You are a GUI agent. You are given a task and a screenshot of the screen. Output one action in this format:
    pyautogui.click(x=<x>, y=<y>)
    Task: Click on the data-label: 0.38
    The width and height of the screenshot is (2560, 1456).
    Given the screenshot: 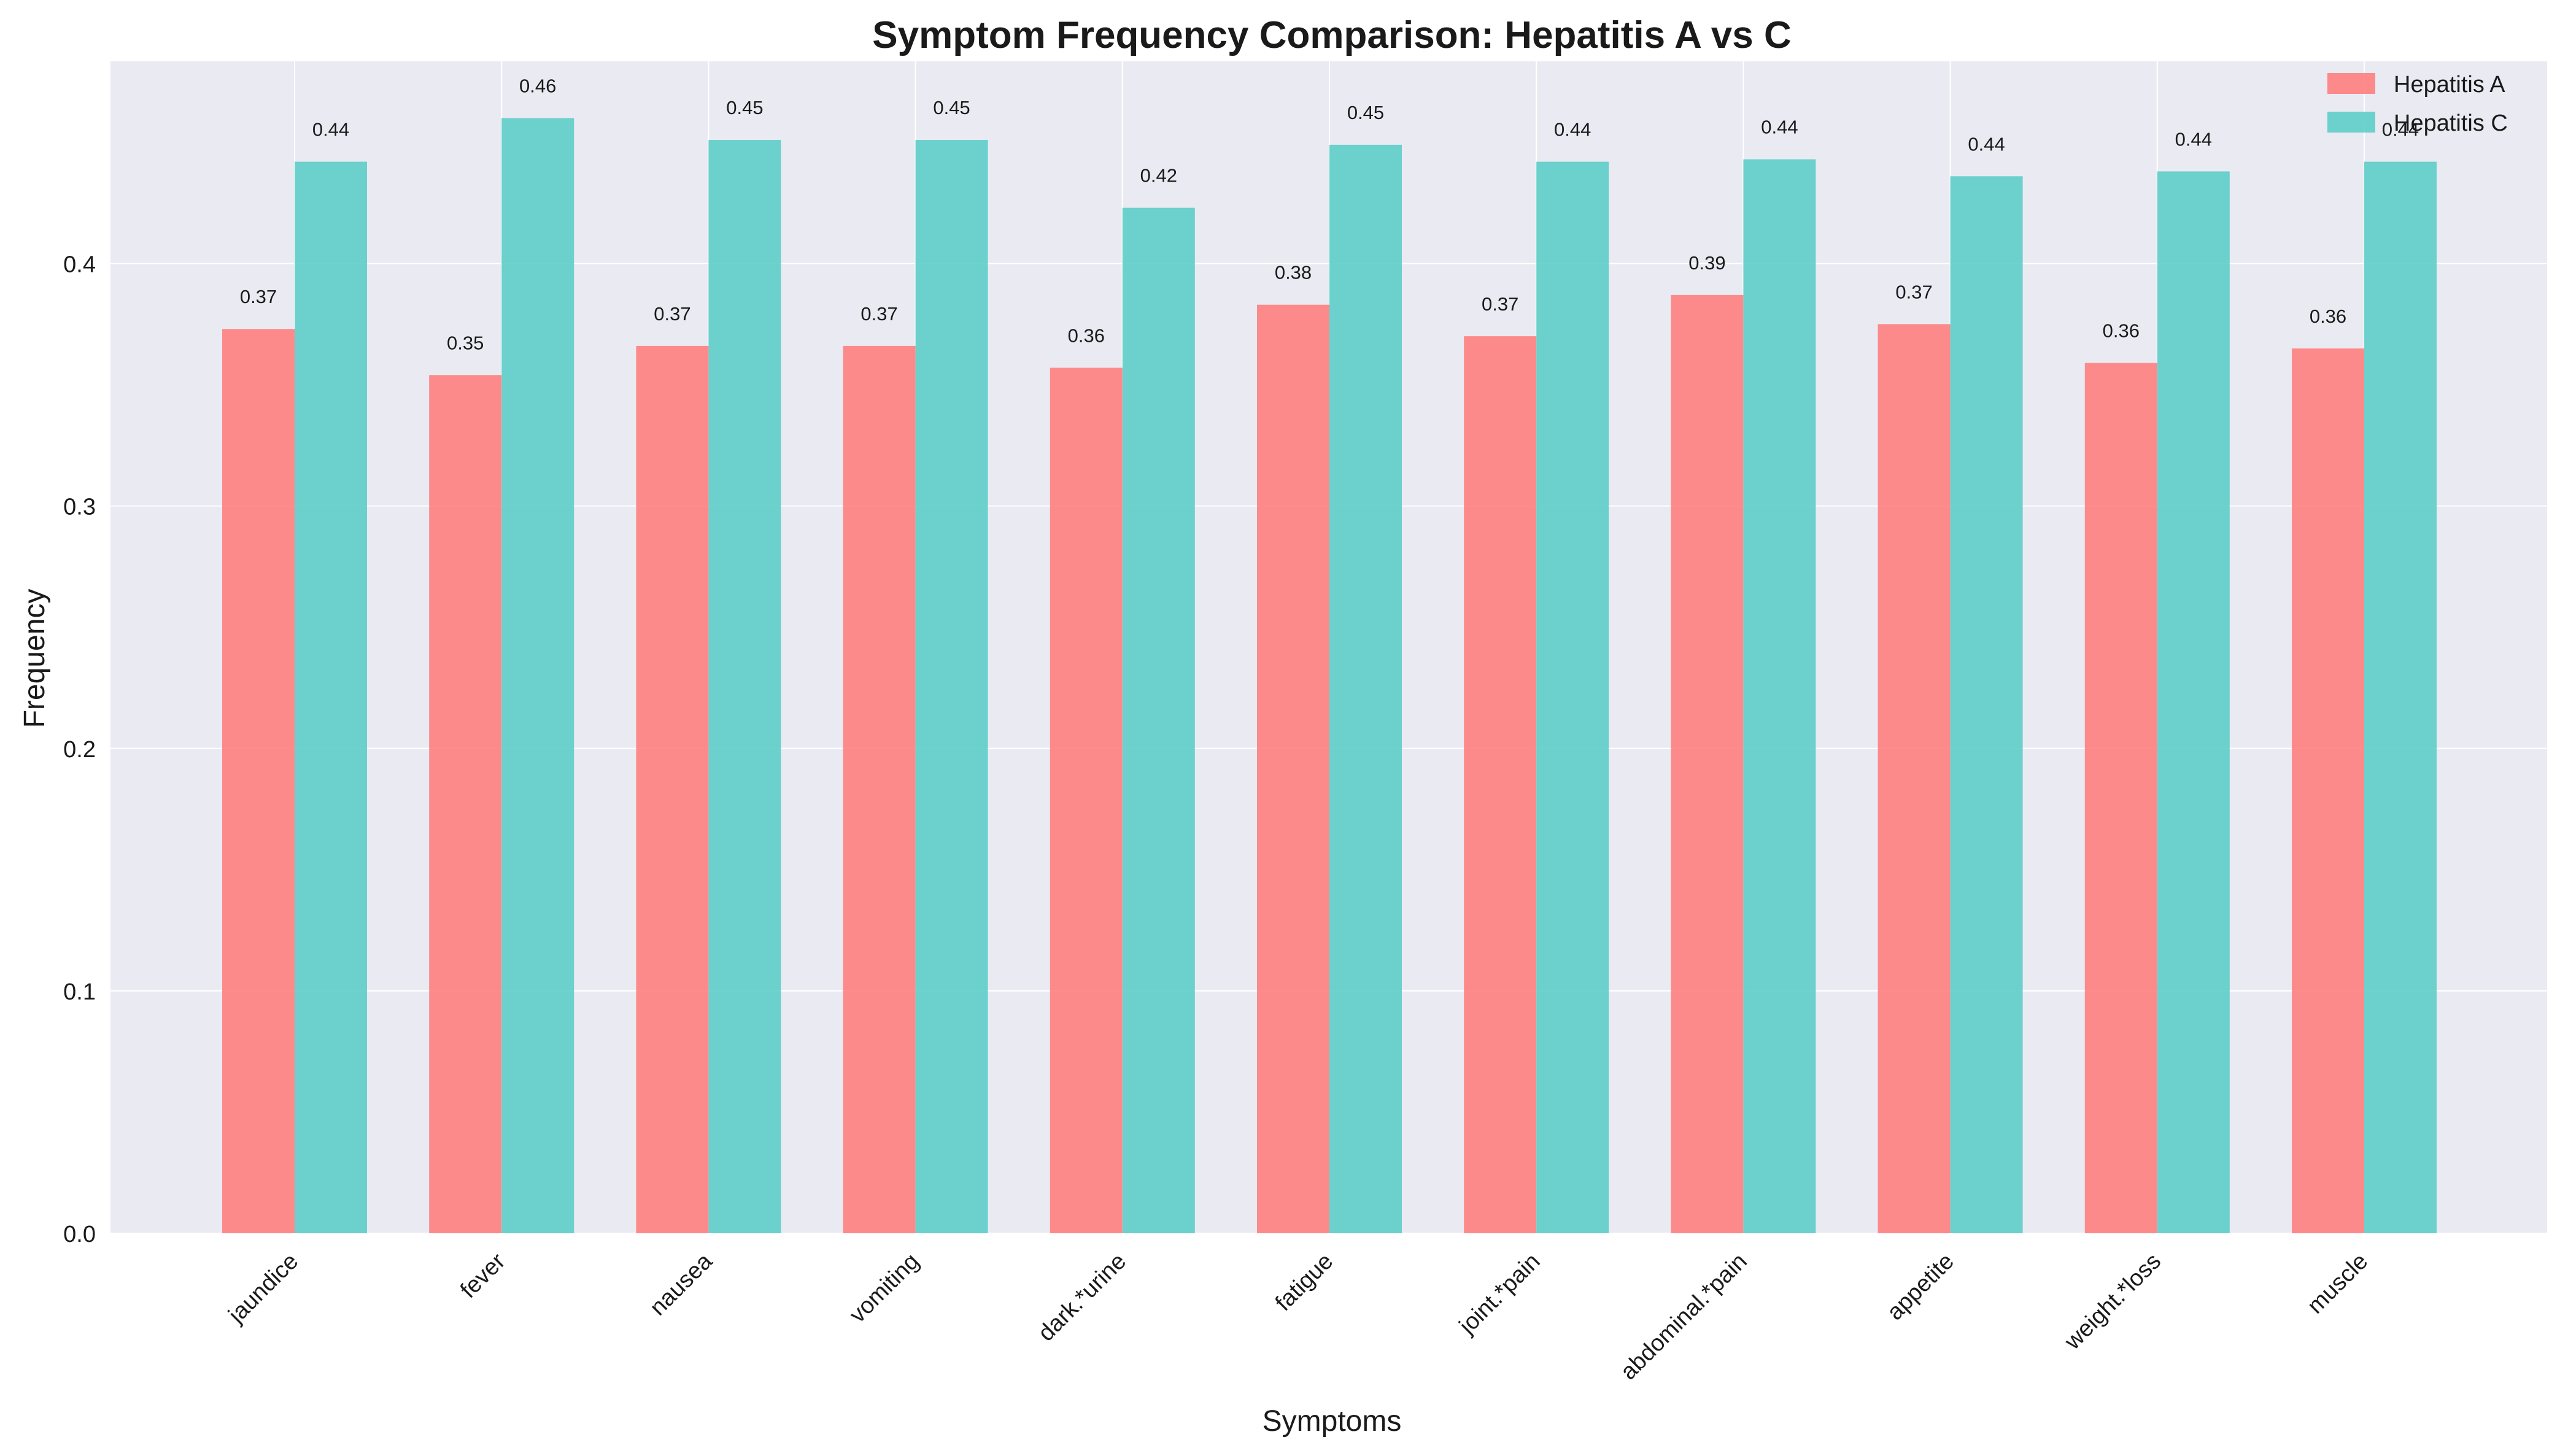 What is the action you would take?
    pyautogui.click(x=1293, y=272)
    